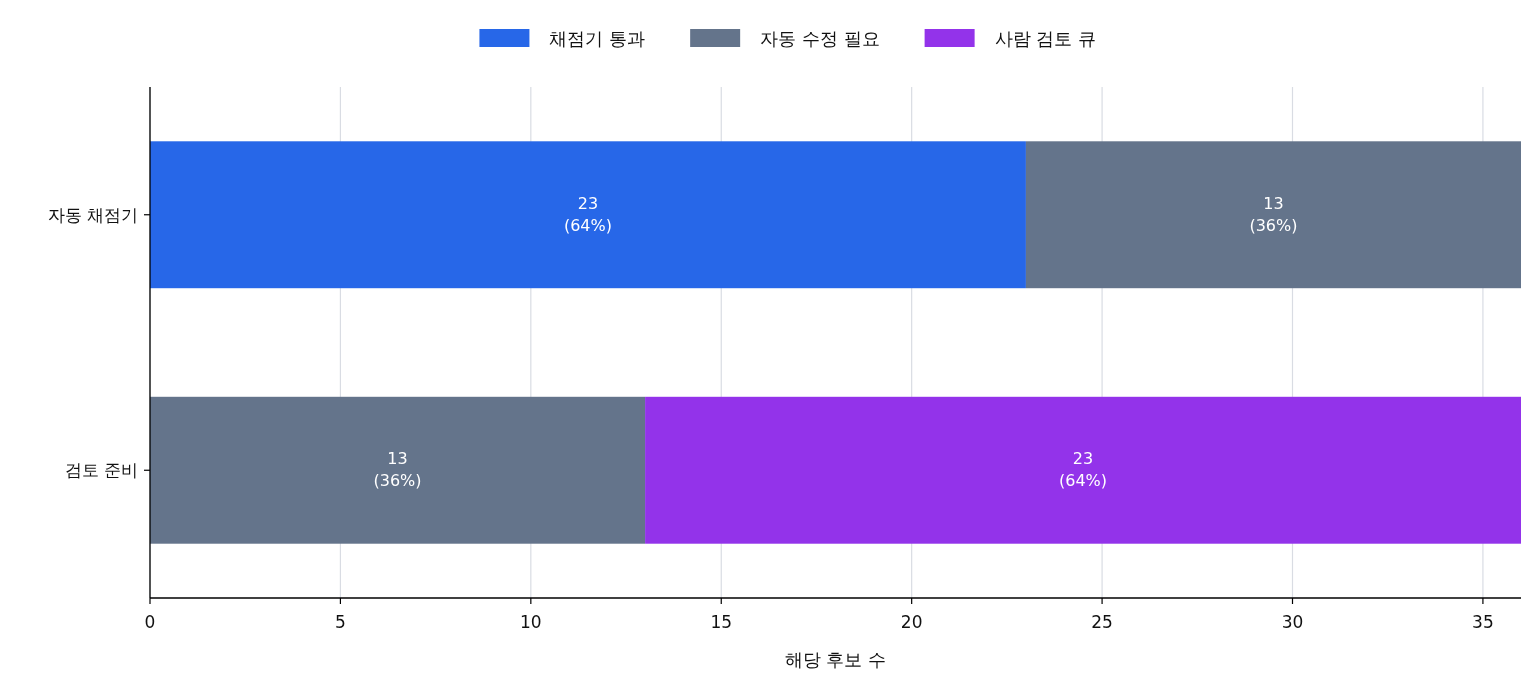  Describe the element at coordinates (101, 470) in the screenshot. I see `y-tick-label: 검토 준비` at that location.